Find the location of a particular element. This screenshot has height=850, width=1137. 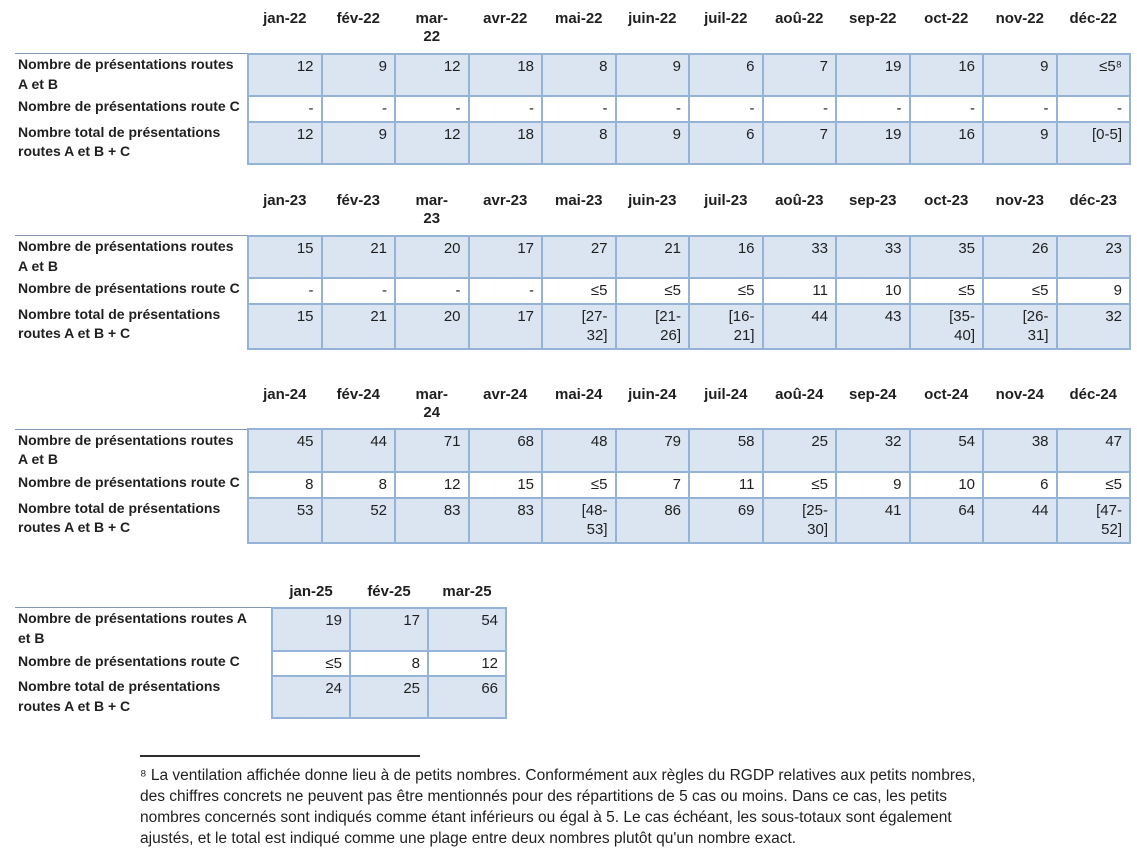

month-header: juin-24 is located at coordinates (652, 394).